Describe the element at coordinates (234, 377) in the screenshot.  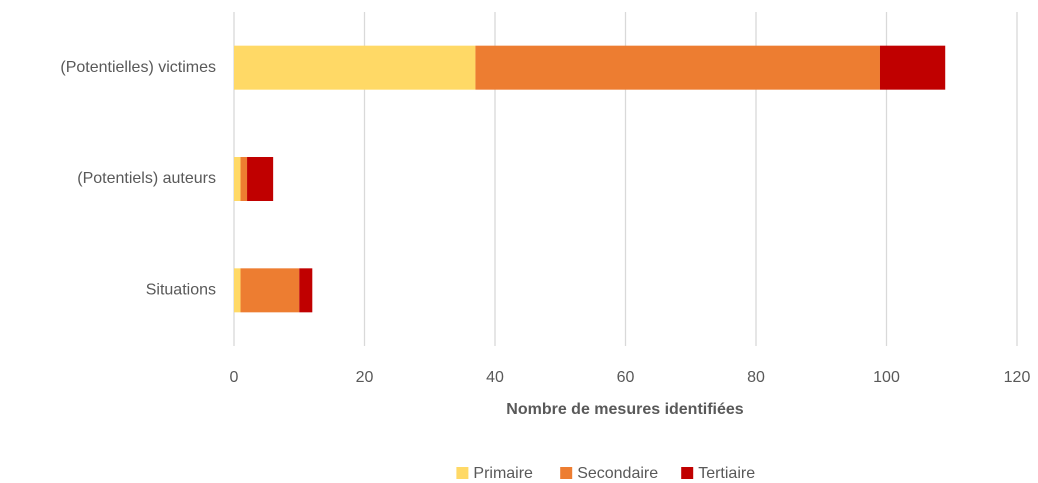
I see `x-tick-label: 0` at that location.